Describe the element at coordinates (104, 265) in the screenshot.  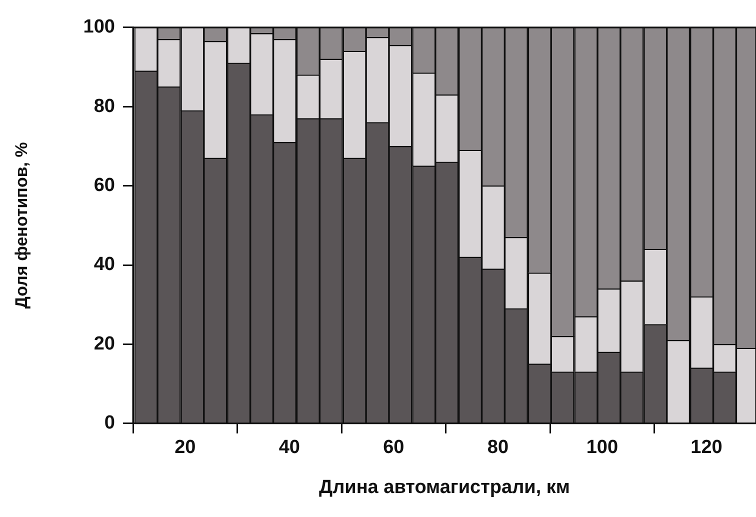
I see `y-tick-label: 40` at that location.